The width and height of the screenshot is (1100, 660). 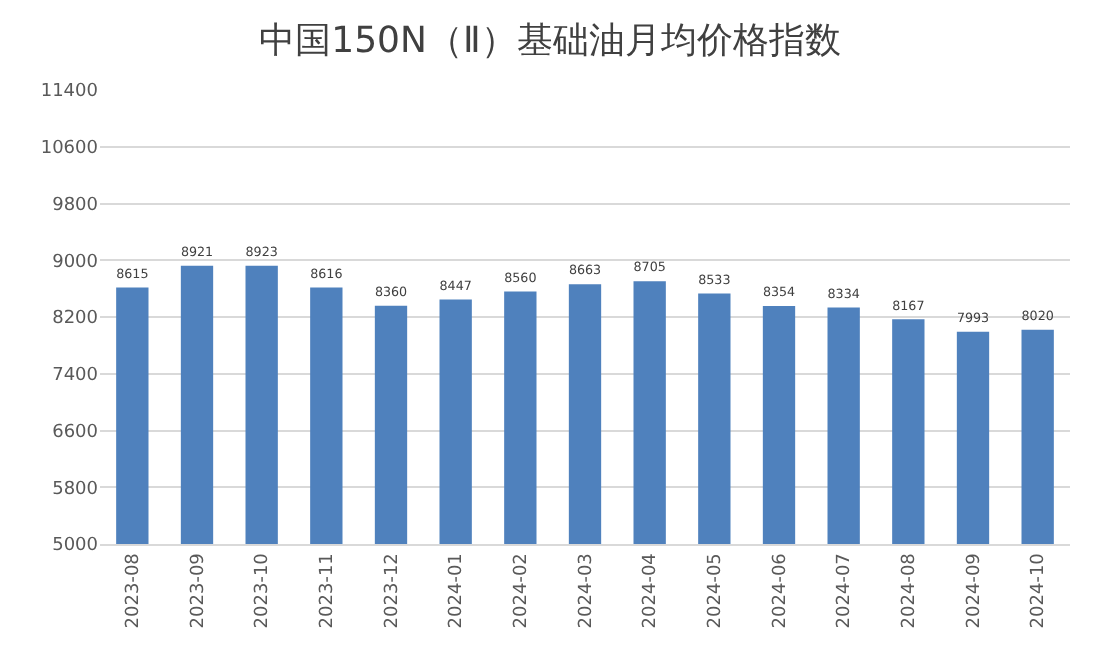 I want to click on x-tick-label: 2024-10, so click(x=1039, y=590).